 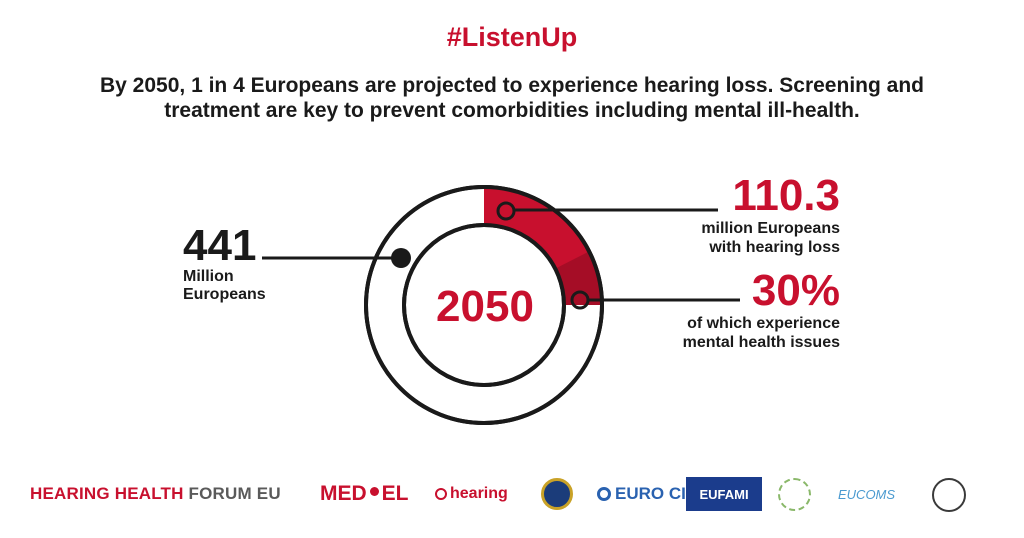 What do you see at coordinates (512, 37) in the screenshot?
I see `hashtag-title: #ListenUp` at bounding box center [512, 37].